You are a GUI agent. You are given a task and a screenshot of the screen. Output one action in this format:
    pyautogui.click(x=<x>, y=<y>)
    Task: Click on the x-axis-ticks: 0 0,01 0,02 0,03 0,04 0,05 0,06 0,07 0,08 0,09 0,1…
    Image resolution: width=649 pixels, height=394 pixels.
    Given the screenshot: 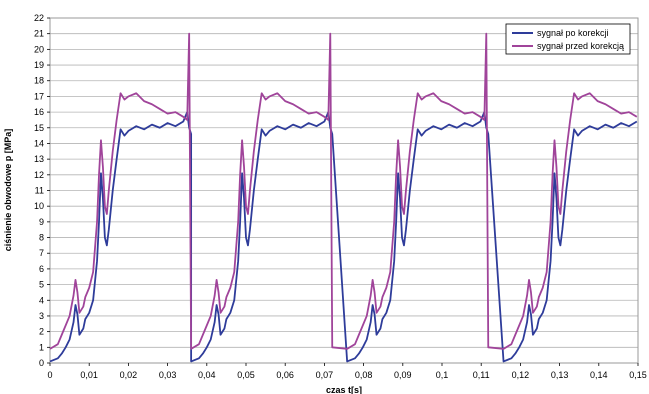 What is the action you would take?
    pyautogui.click(x=347, y=371)
    